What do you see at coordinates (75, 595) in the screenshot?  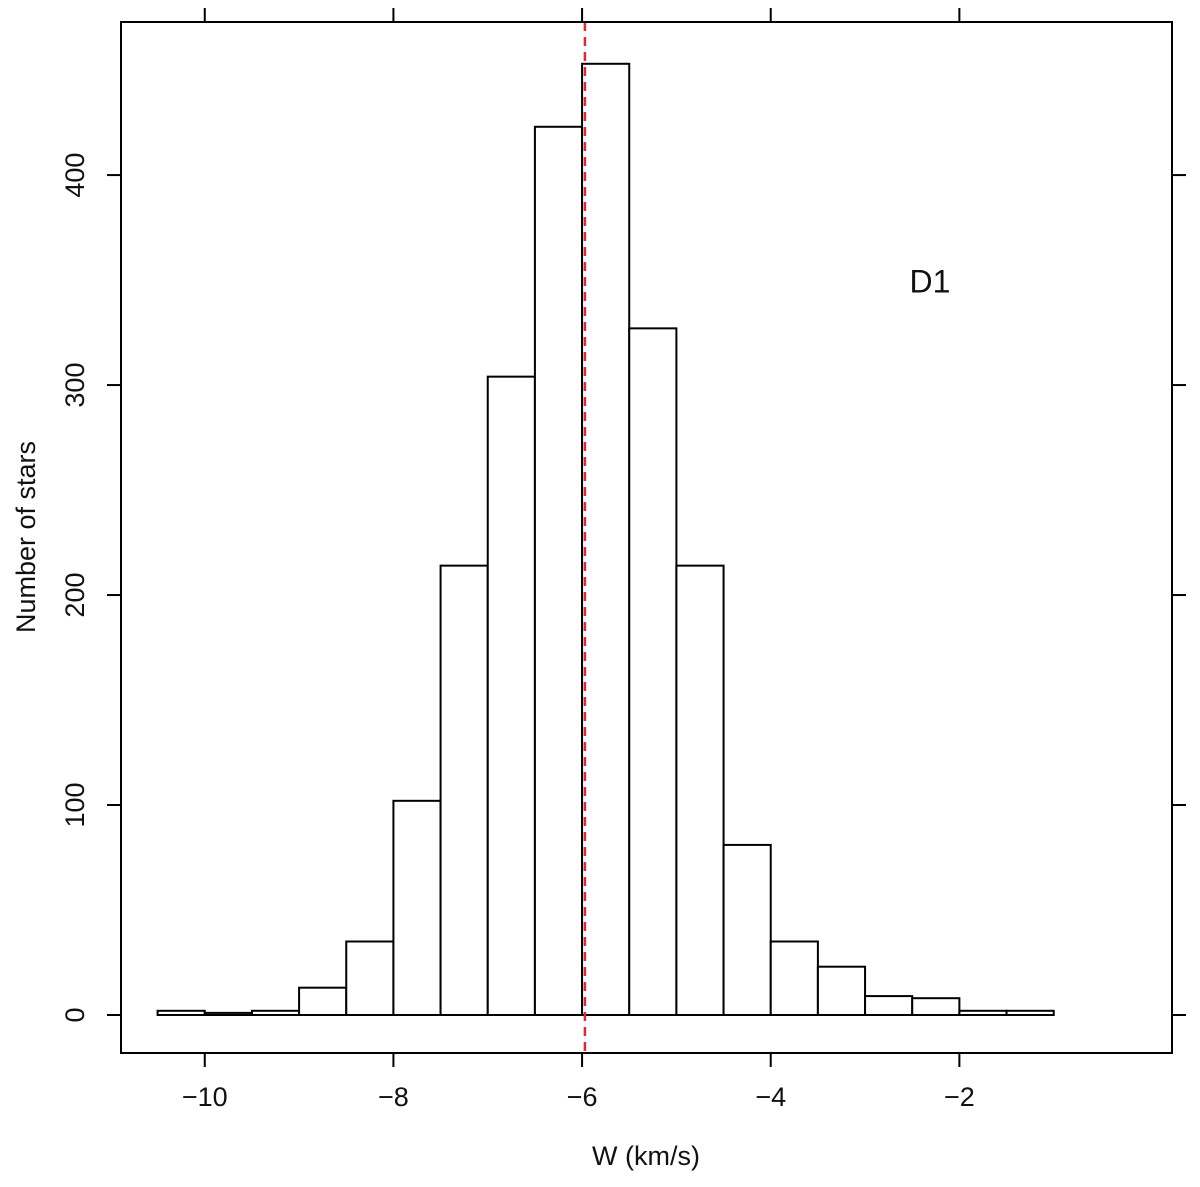 I see `y-tick-label: 200` at bounding box center [75, 595].